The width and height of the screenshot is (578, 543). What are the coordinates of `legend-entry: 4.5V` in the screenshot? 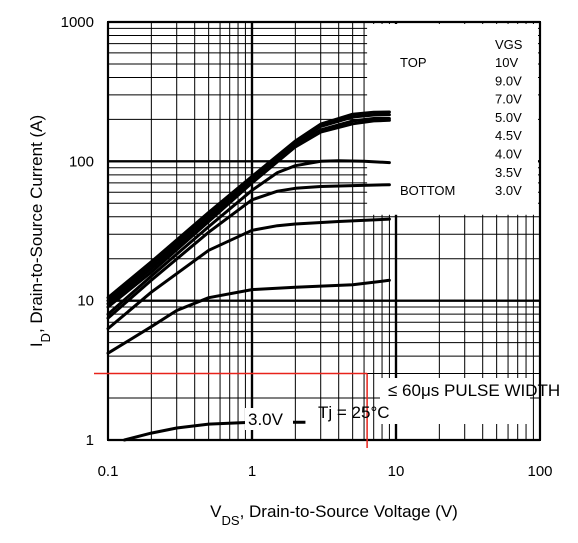 It's located at (508, 135).